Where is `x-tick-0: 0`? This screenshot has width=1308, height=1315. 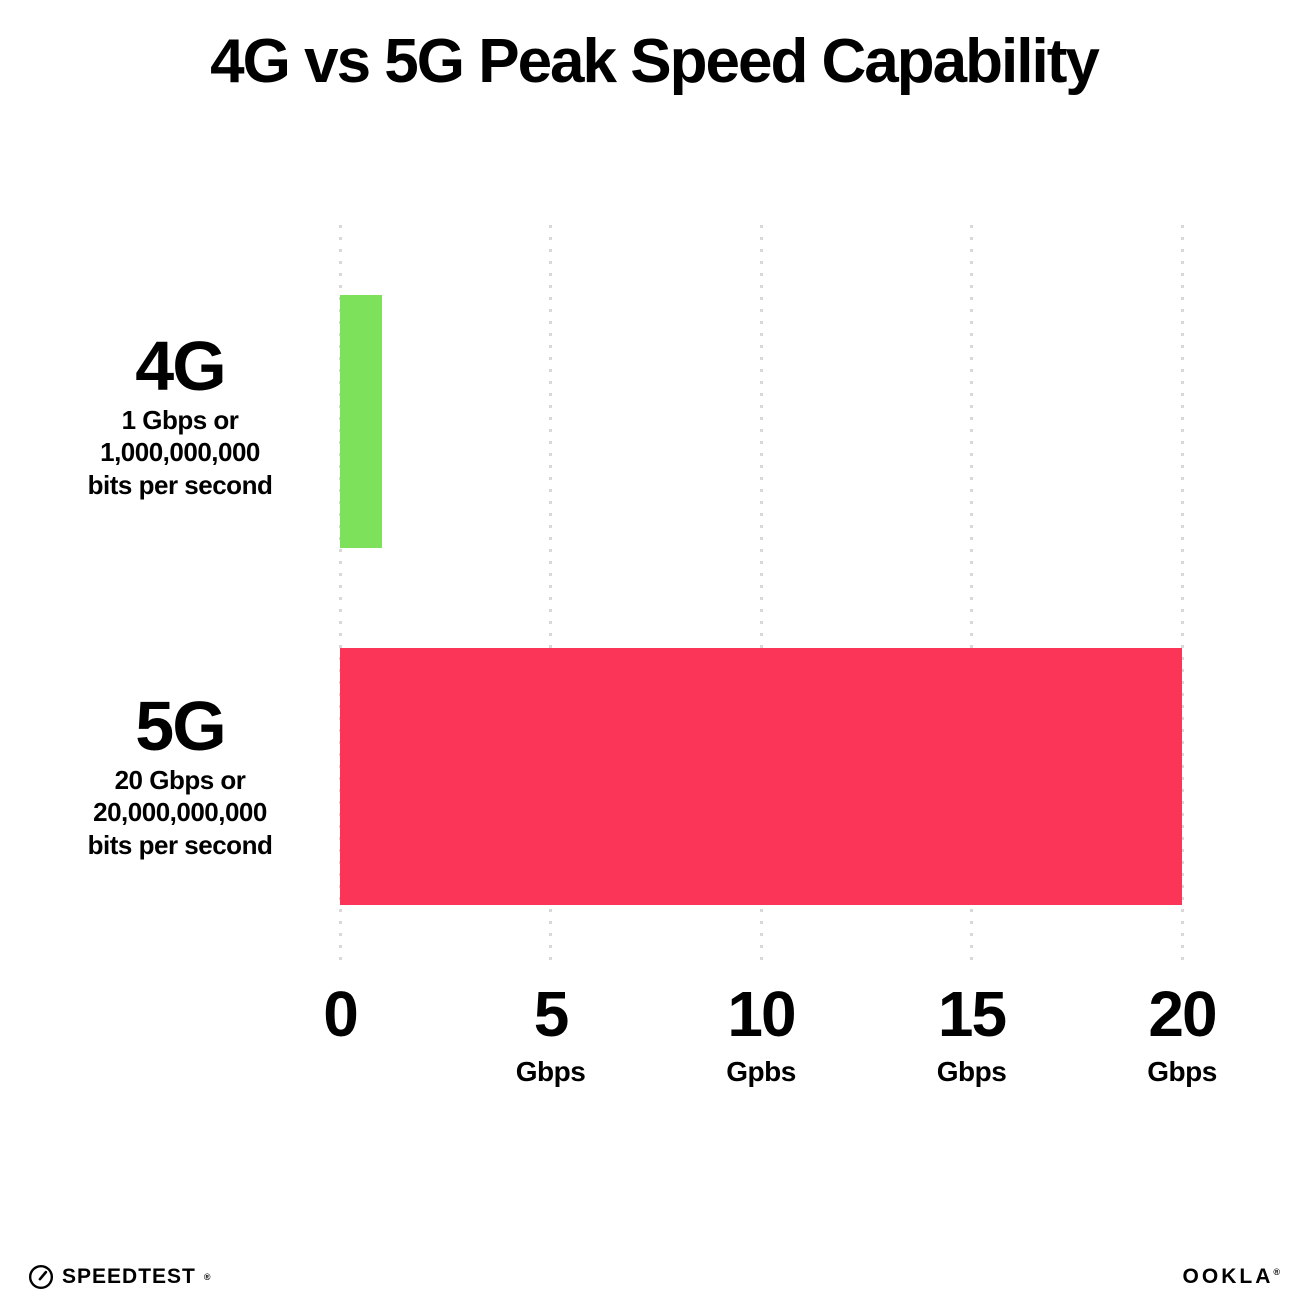 x-tick-0: 0 is located at coordinates (341, 1017).